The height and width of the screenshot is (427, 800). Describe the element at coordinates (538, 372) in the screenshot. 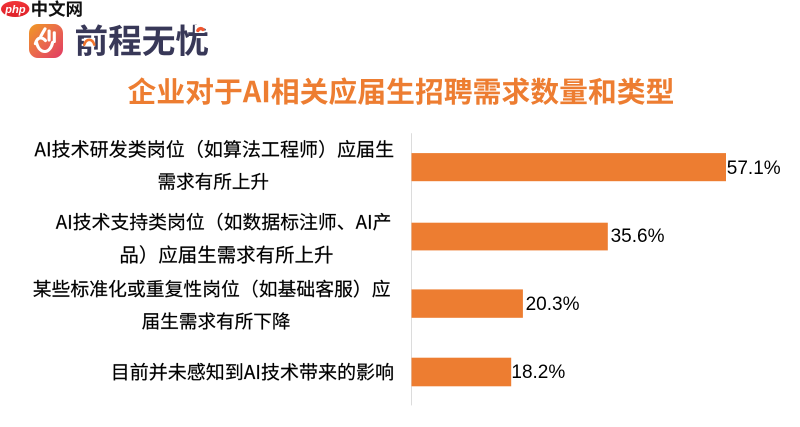

I see `svg-text: 18.2%` at that location.